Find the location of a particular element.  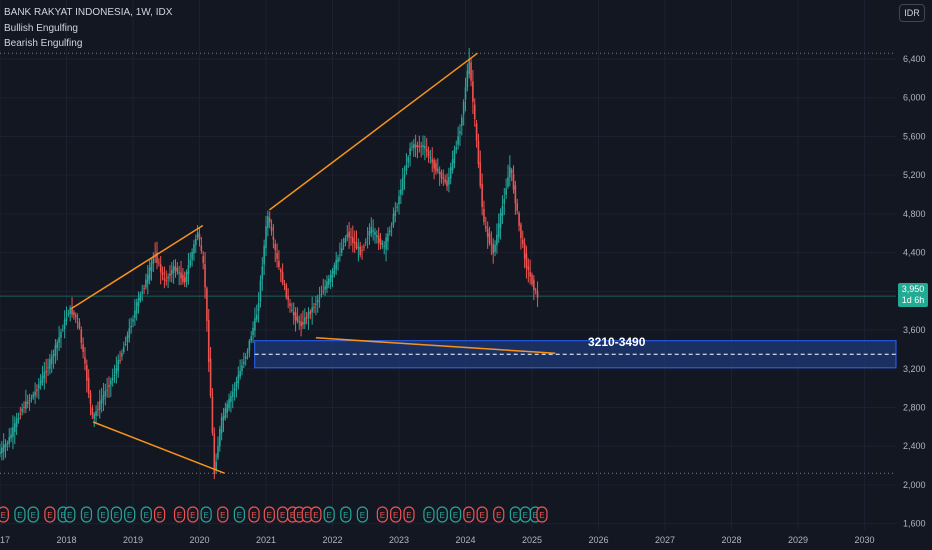

currency-button: IDR is located at coordinates (912, 13).